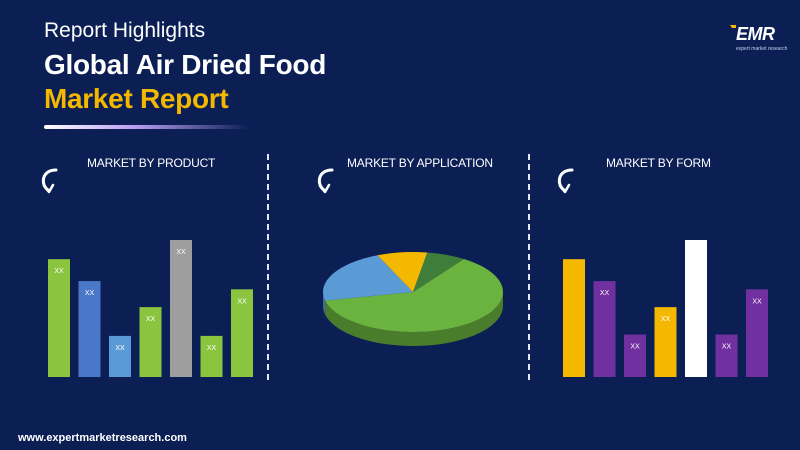 The image size is (800, 450). What do you see at coordinates (151, 319) in the screenshot?
I see `product-bar-label-4: XX` at bounding box center [151, 319].